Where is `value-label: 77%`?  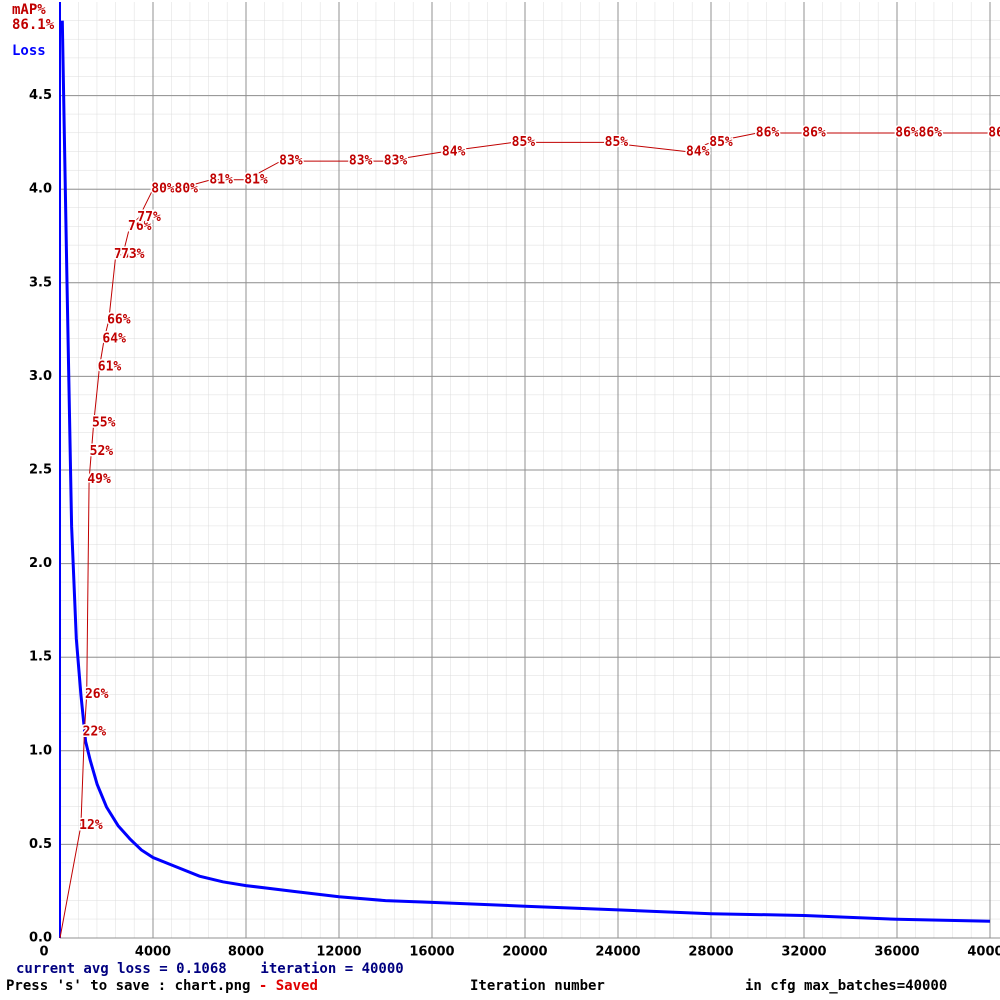 value-label: 77% is located at coordinates (149, 217).